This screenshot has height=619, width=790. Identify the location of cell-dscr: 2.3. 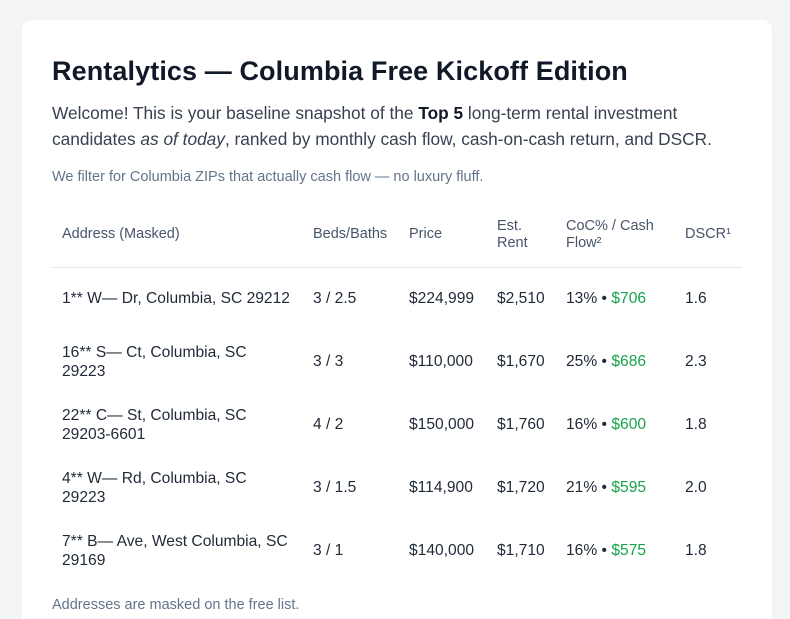
(696, 361).